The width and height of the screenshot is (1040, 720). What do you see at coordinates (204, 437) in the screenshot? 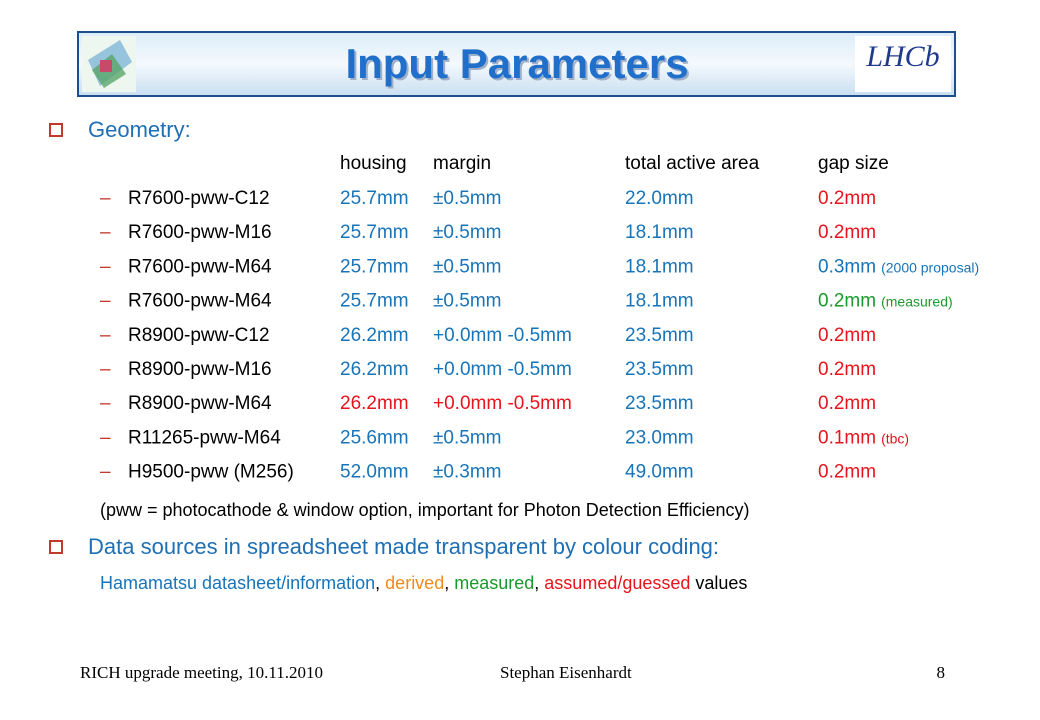
I see `pmt-name: R11265-pww-M64` at bounding box center [204, 437].